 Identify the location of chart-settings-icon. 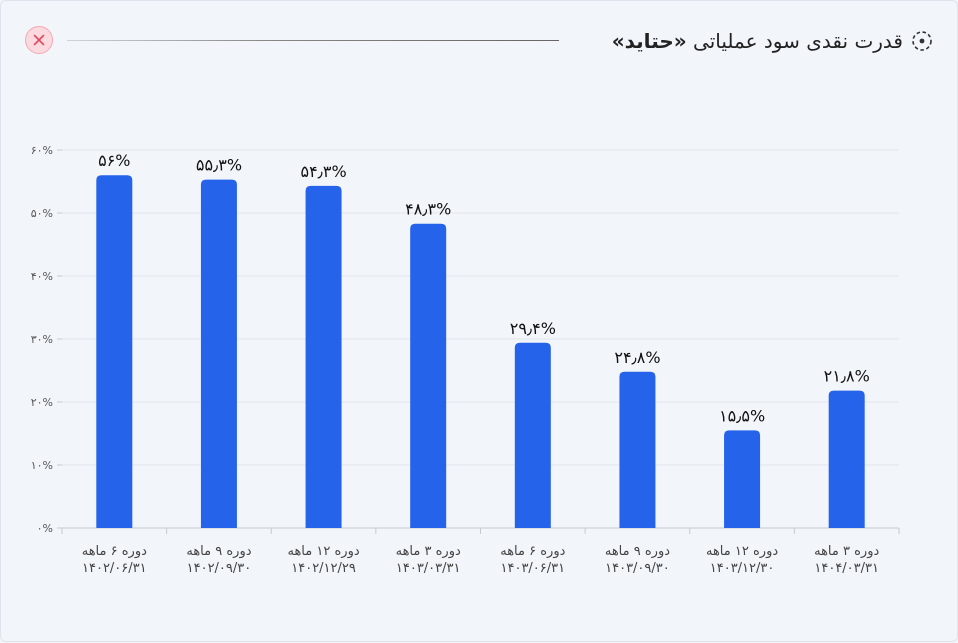
(922, 41).